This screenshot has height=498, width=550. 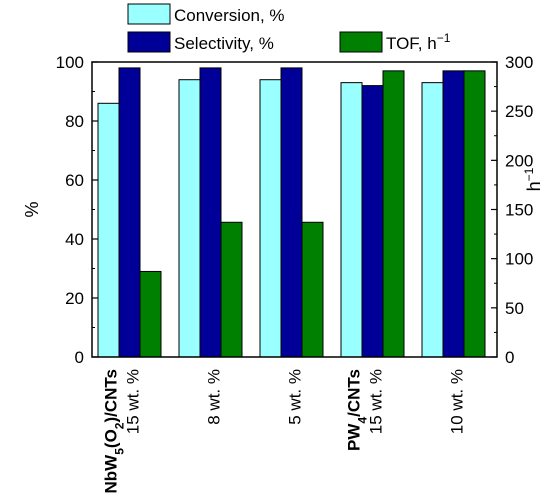 I want to click on y-axis-title-right: h−1, so click(x=533, y=179).